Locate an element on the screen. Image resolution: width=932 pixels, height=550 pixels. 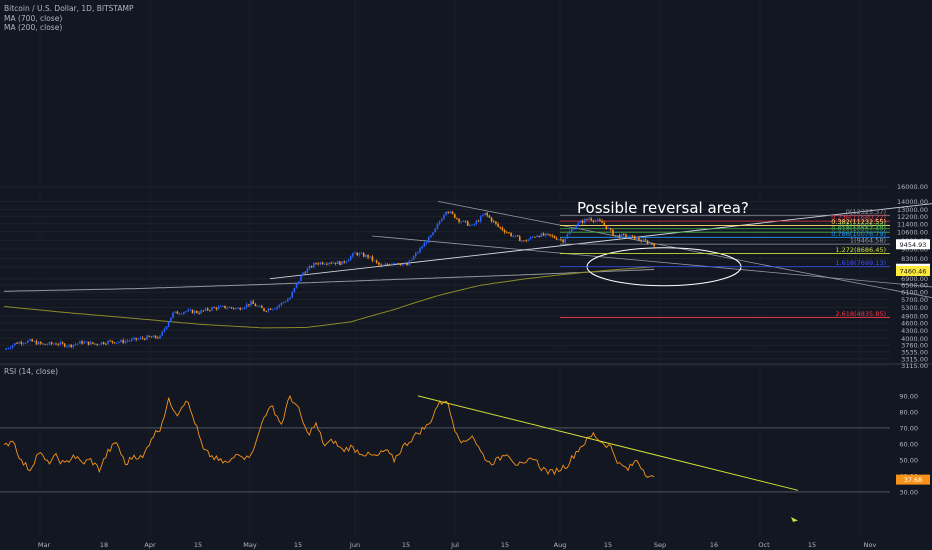
x-tick-label-12: Sep is located at coordinates (660, 545).